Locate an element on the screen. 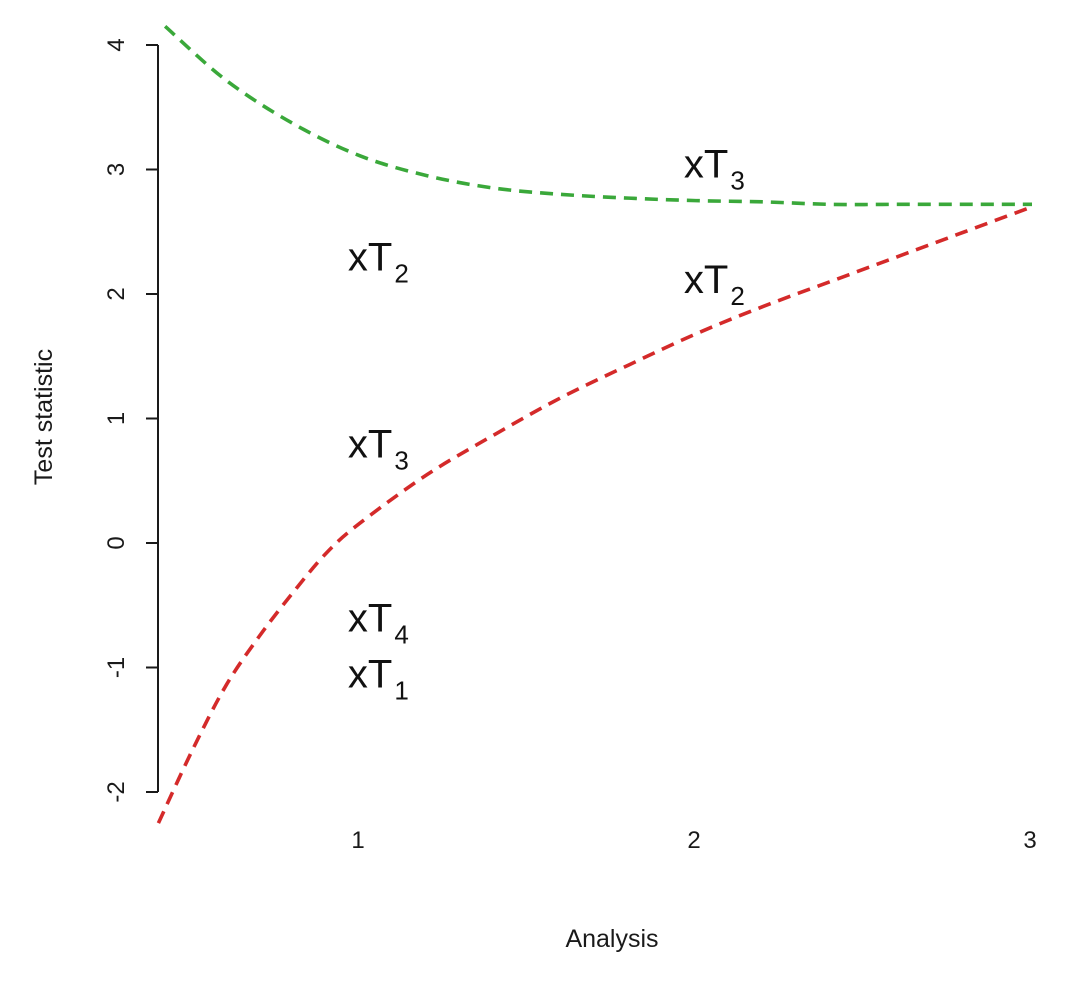 The image size is (1068, 988). y-tick-label: 4 is located at coordinates (116, 44).